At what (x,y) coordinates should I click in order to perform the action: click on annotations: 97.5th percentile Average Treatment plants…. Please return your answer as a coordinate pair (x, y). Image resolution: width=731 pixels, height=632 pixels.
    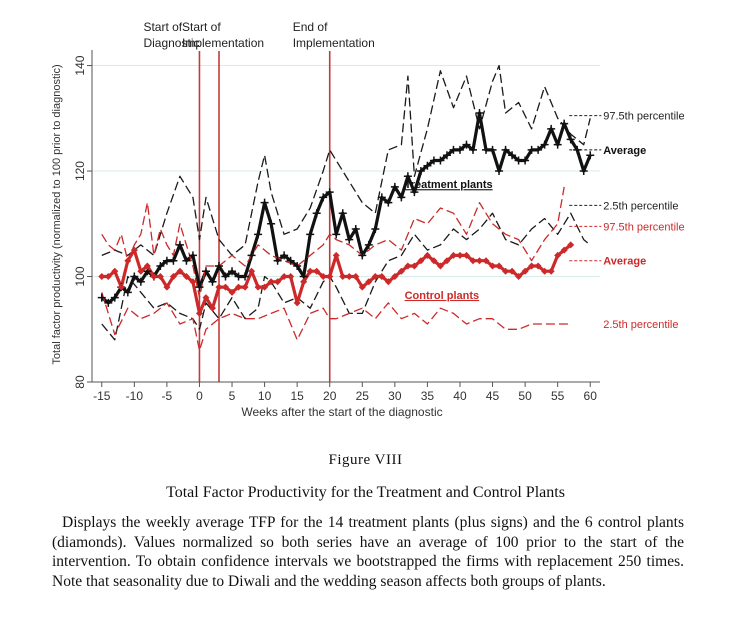
    Looking at the image, I should click on (545, 221).